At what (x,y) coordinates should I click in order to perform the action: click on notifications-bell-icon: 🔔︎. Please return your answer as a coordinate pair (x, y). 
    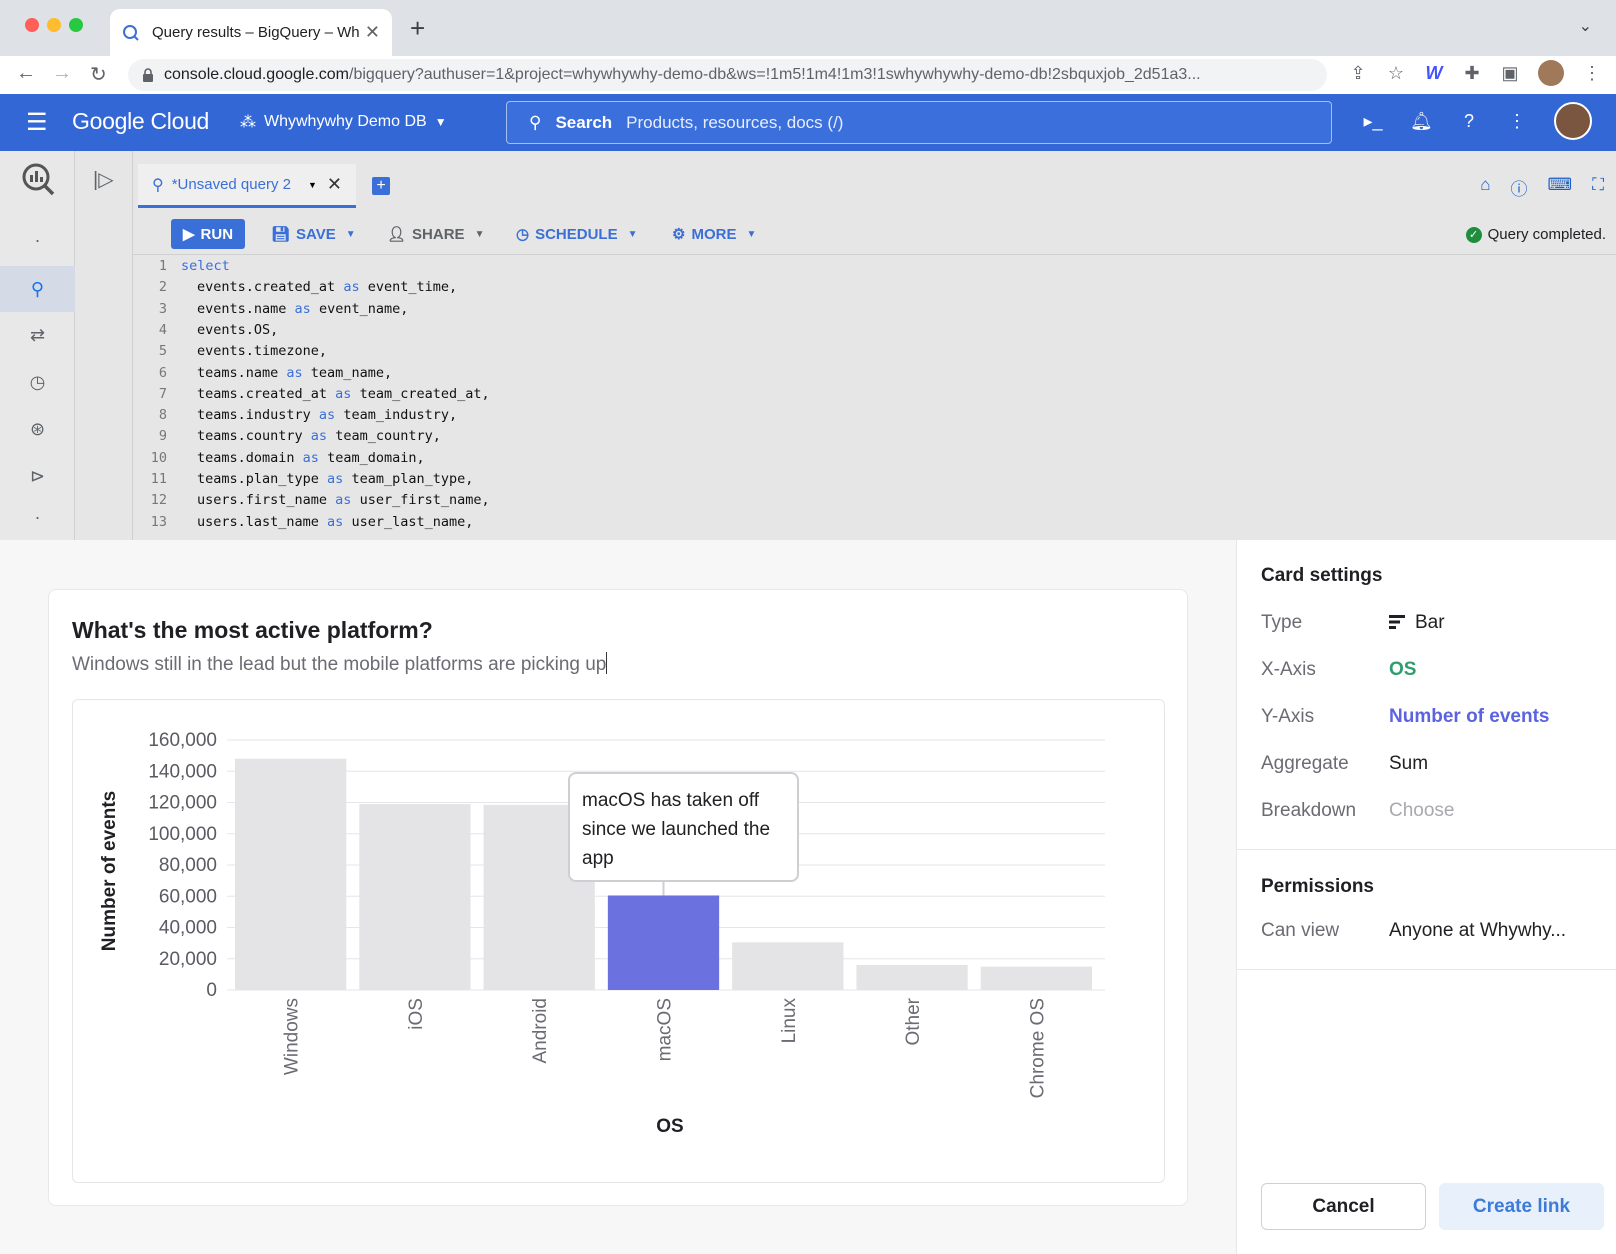
    Looking at the image, I should click on (1421, 120).